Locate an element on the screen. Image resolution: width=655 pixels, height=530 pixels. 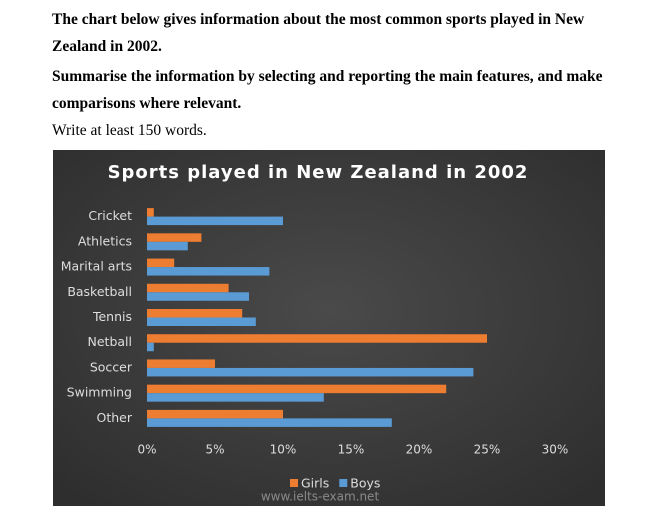
y-tick-label: Athletics is located at coordinates (105, 240).